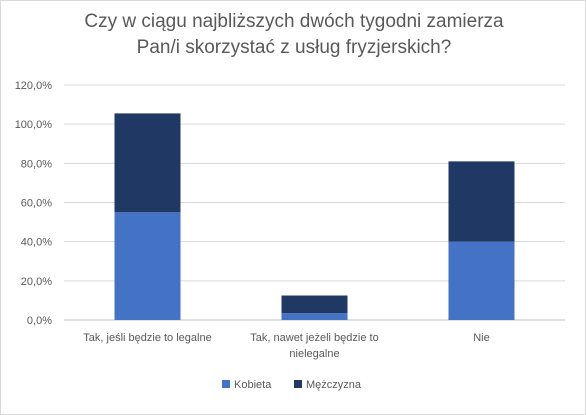 This screenshot has width=586, height=415. I want to click on y-tick-label: 80,0%, so click(36, 164).